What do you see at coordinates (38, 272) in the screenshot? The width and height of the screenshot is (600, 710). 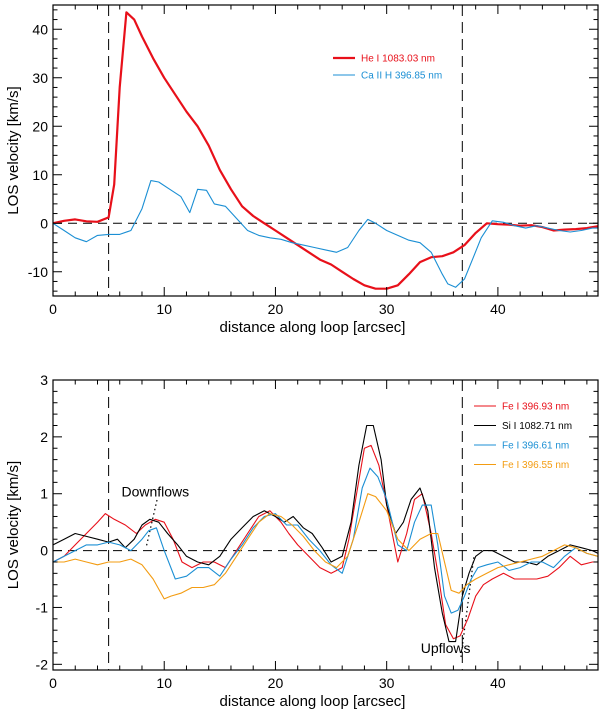 I see `y-tick-label: -10` at bounding box center [38, 272].